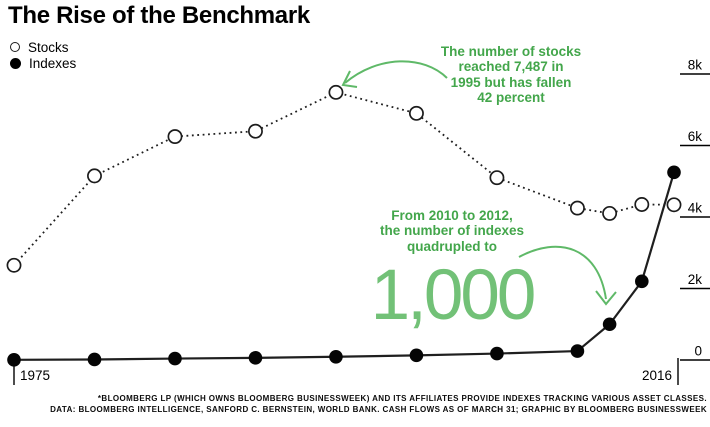  Describe the element at coordinates (452, 246) in the screenshot. I see `indexes-annotation-line: quadrupled to` at that location.